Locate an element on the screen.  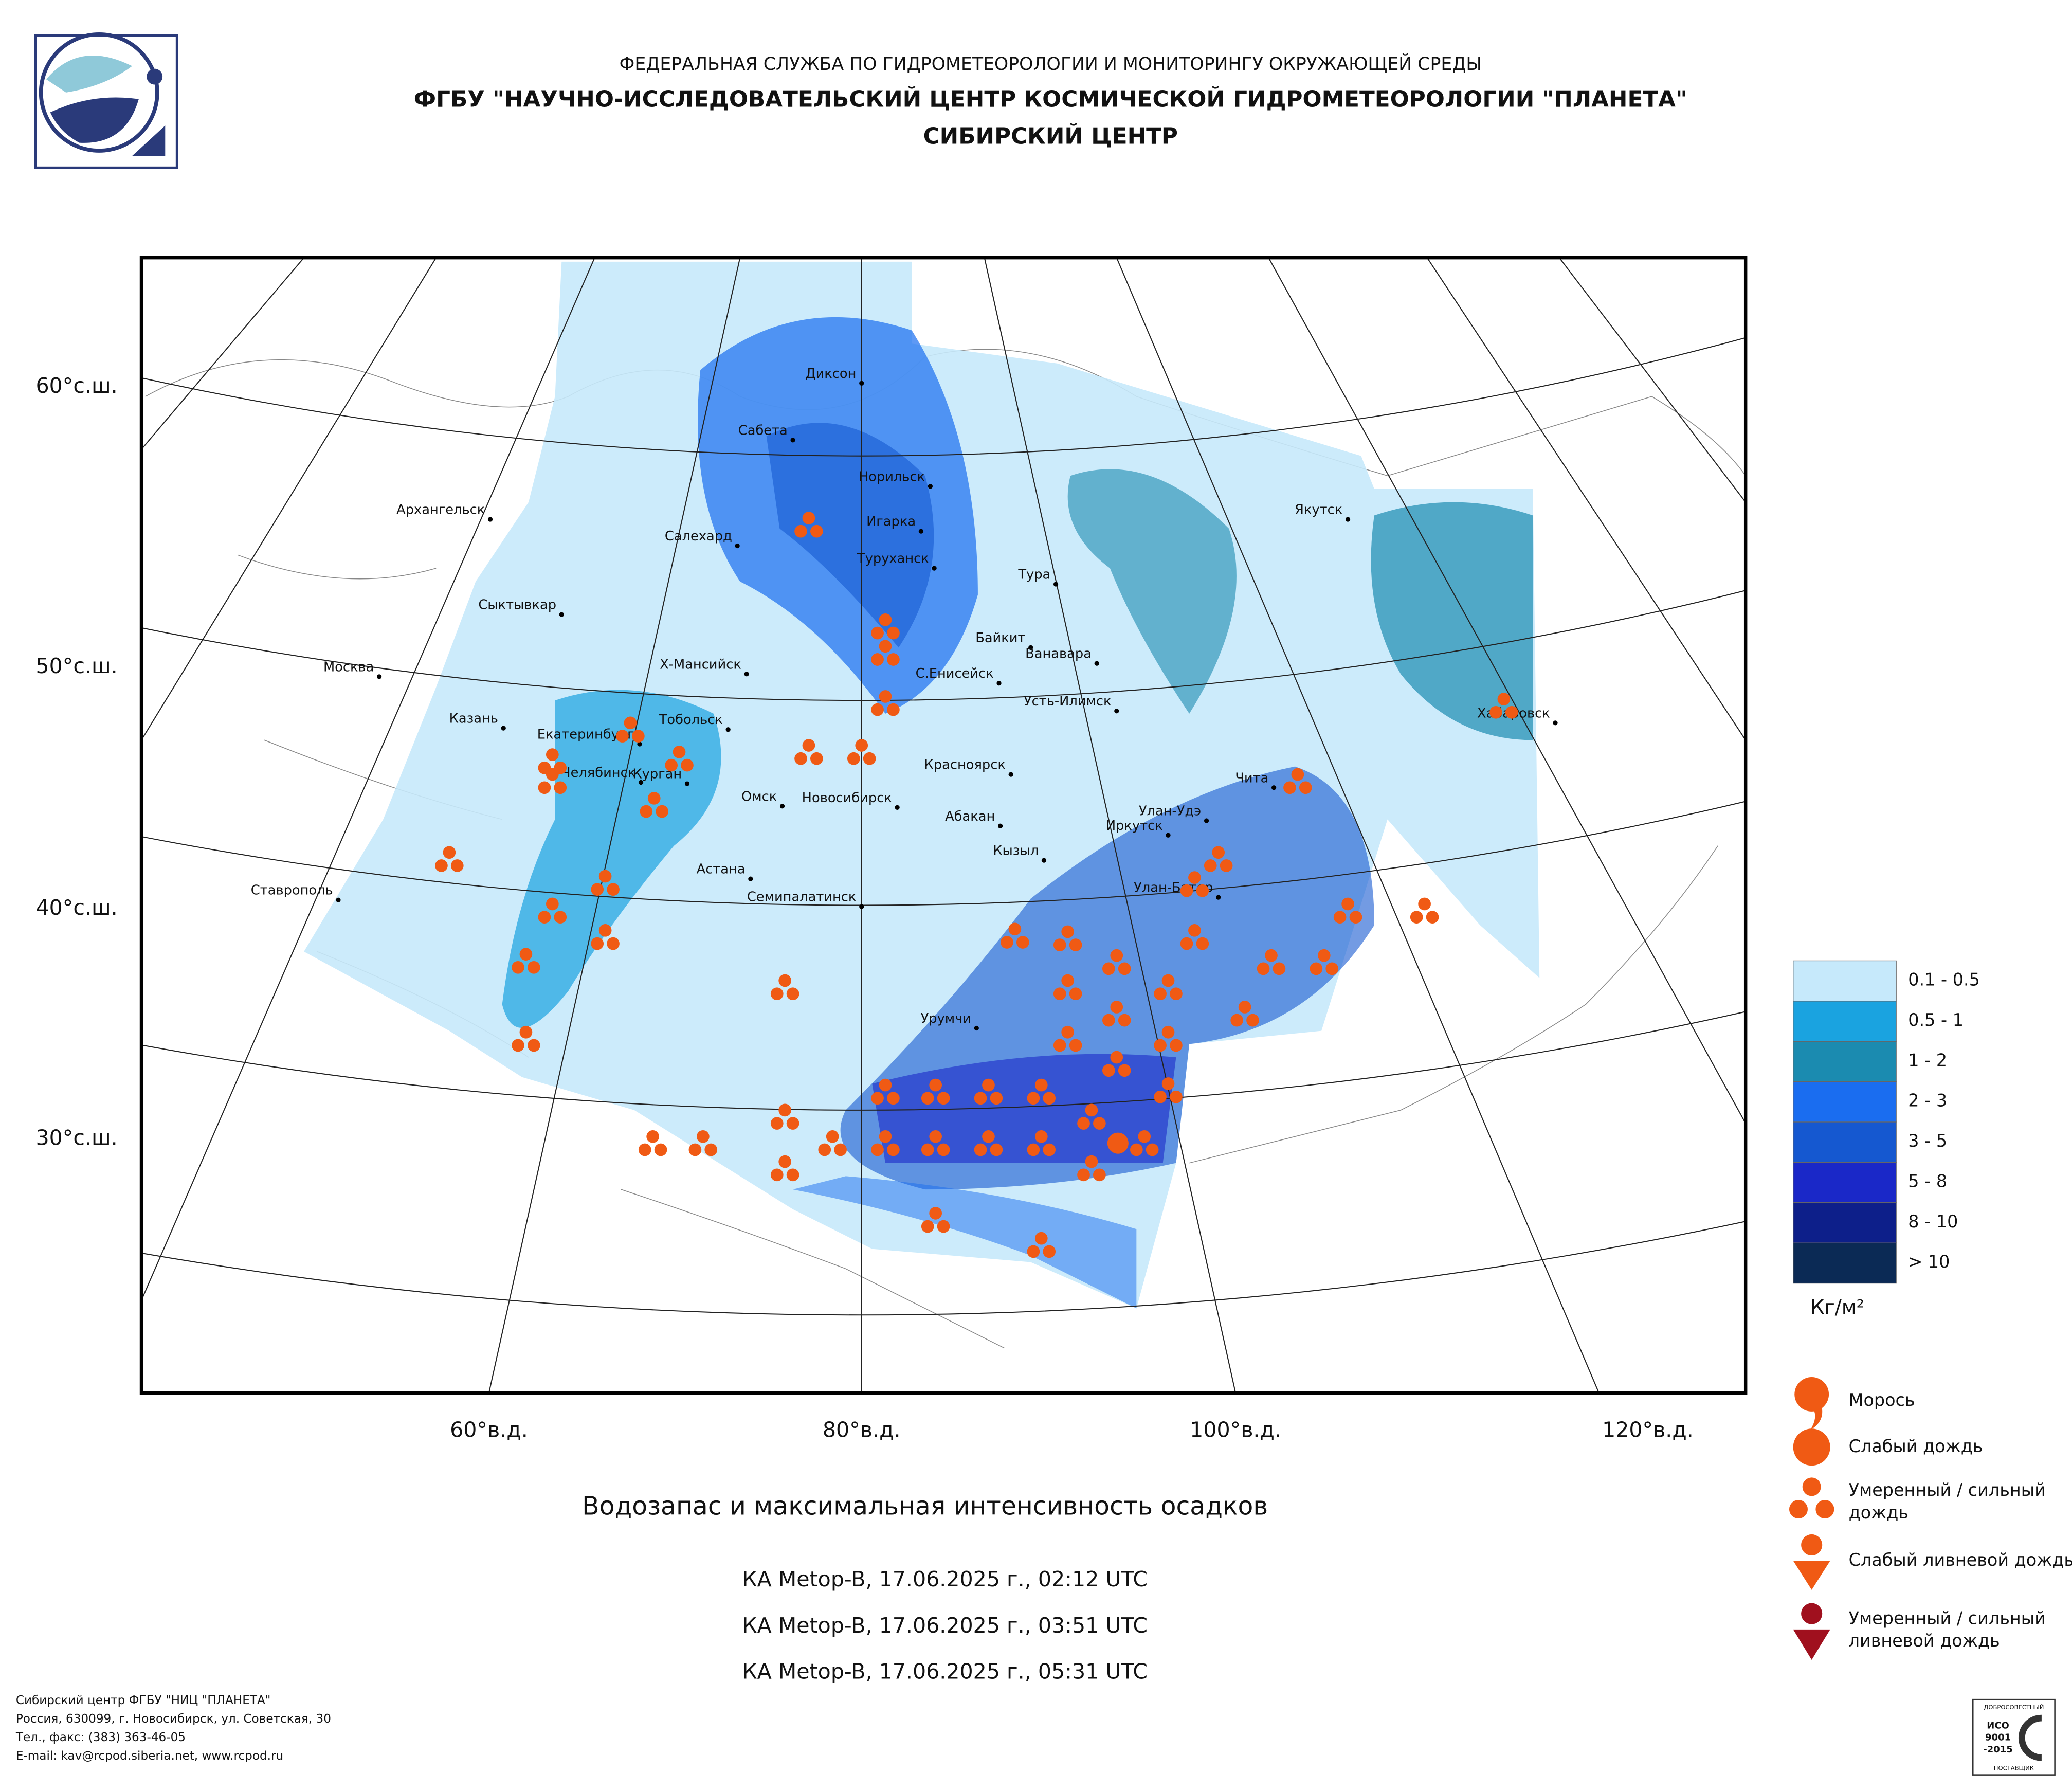
iso-badge: ДОБРОСОВЕСТНЫЙ ИСО 9001 -2015 ПОСТАВЩИК is located at coordinates (2014, 1737).